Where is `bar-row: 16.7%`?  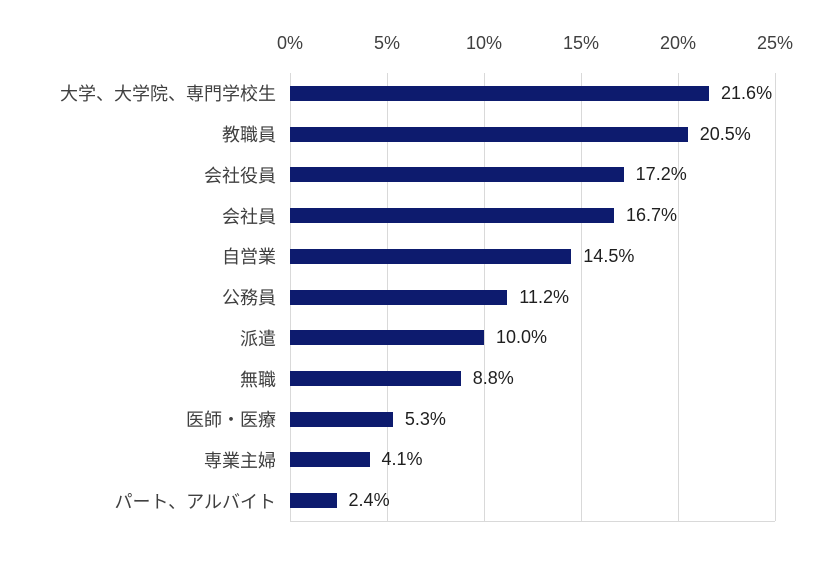
bar-row: 16.7% is located at coordinates (532, 215).